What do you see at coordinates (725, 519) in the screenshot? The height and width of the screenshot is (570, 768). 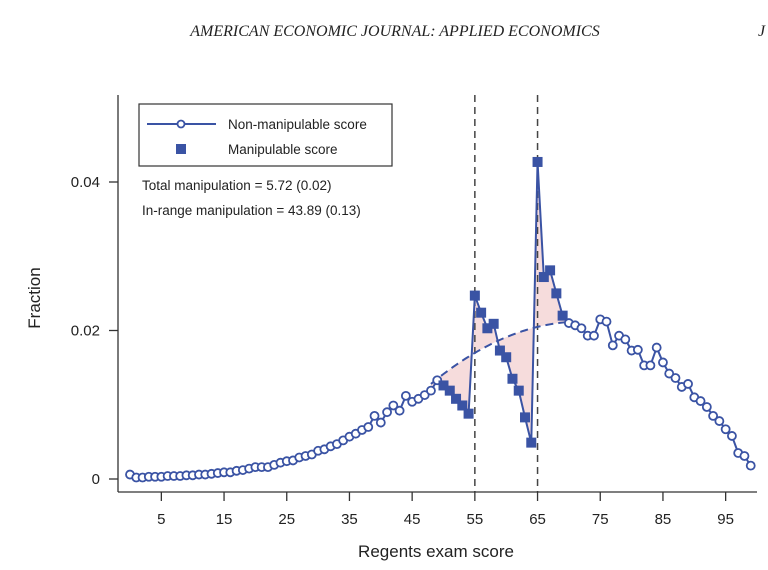 I see `x-tick-label: 95` at bounding box center [725, 519].